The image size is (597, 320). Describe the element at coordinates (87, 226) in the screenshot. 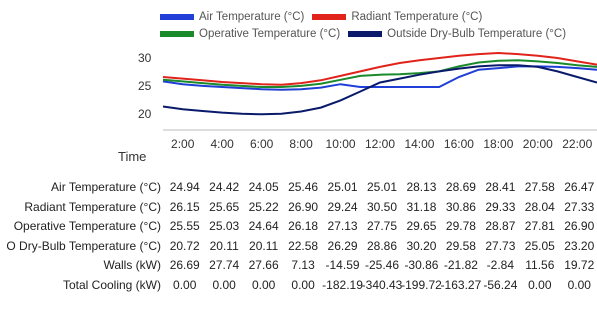

I see `table-row-label: Operative Temperature (°C)` at that location.